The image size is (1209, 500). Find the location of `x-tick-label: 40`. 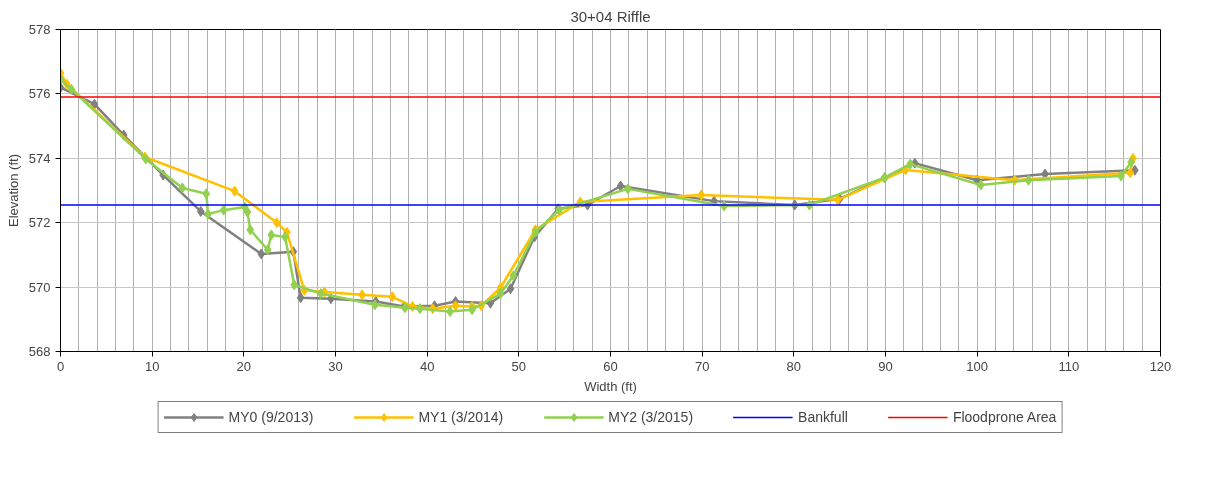

x-tick-label: 40 is located at coordinates (427, 366).